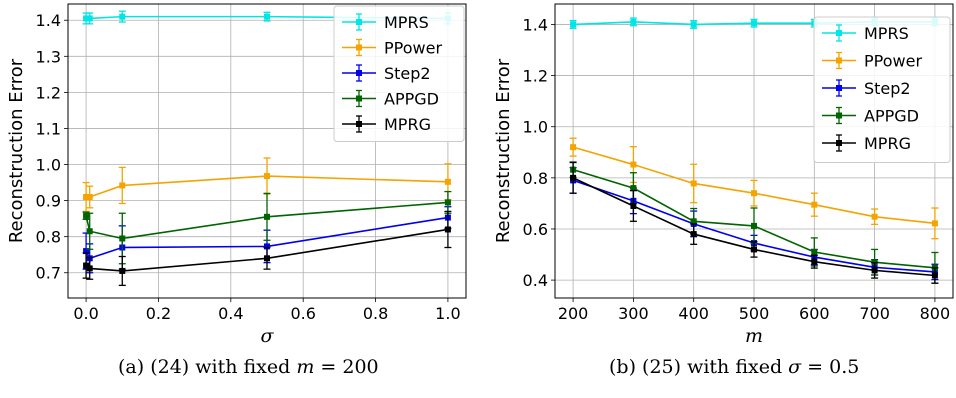 The image size is (956, 398). I want to click on y-tick-label: 1.1, so click(48, 128).